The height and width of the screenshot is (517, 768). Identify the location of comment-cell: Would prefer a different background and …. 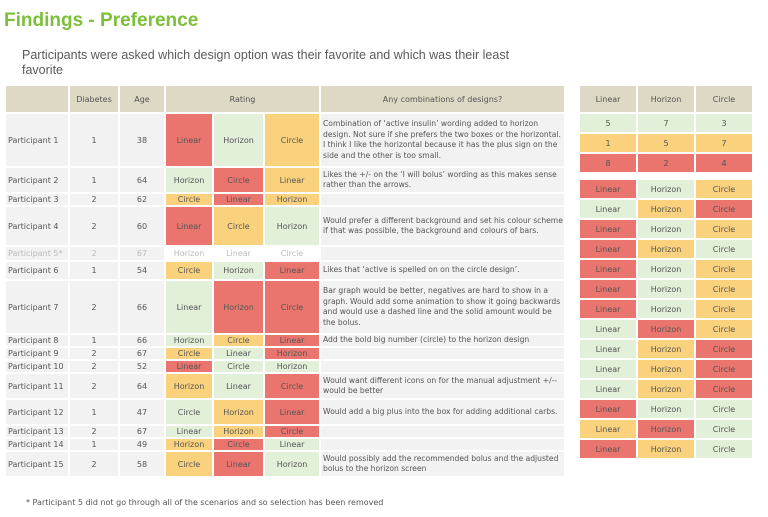
(442, 226).